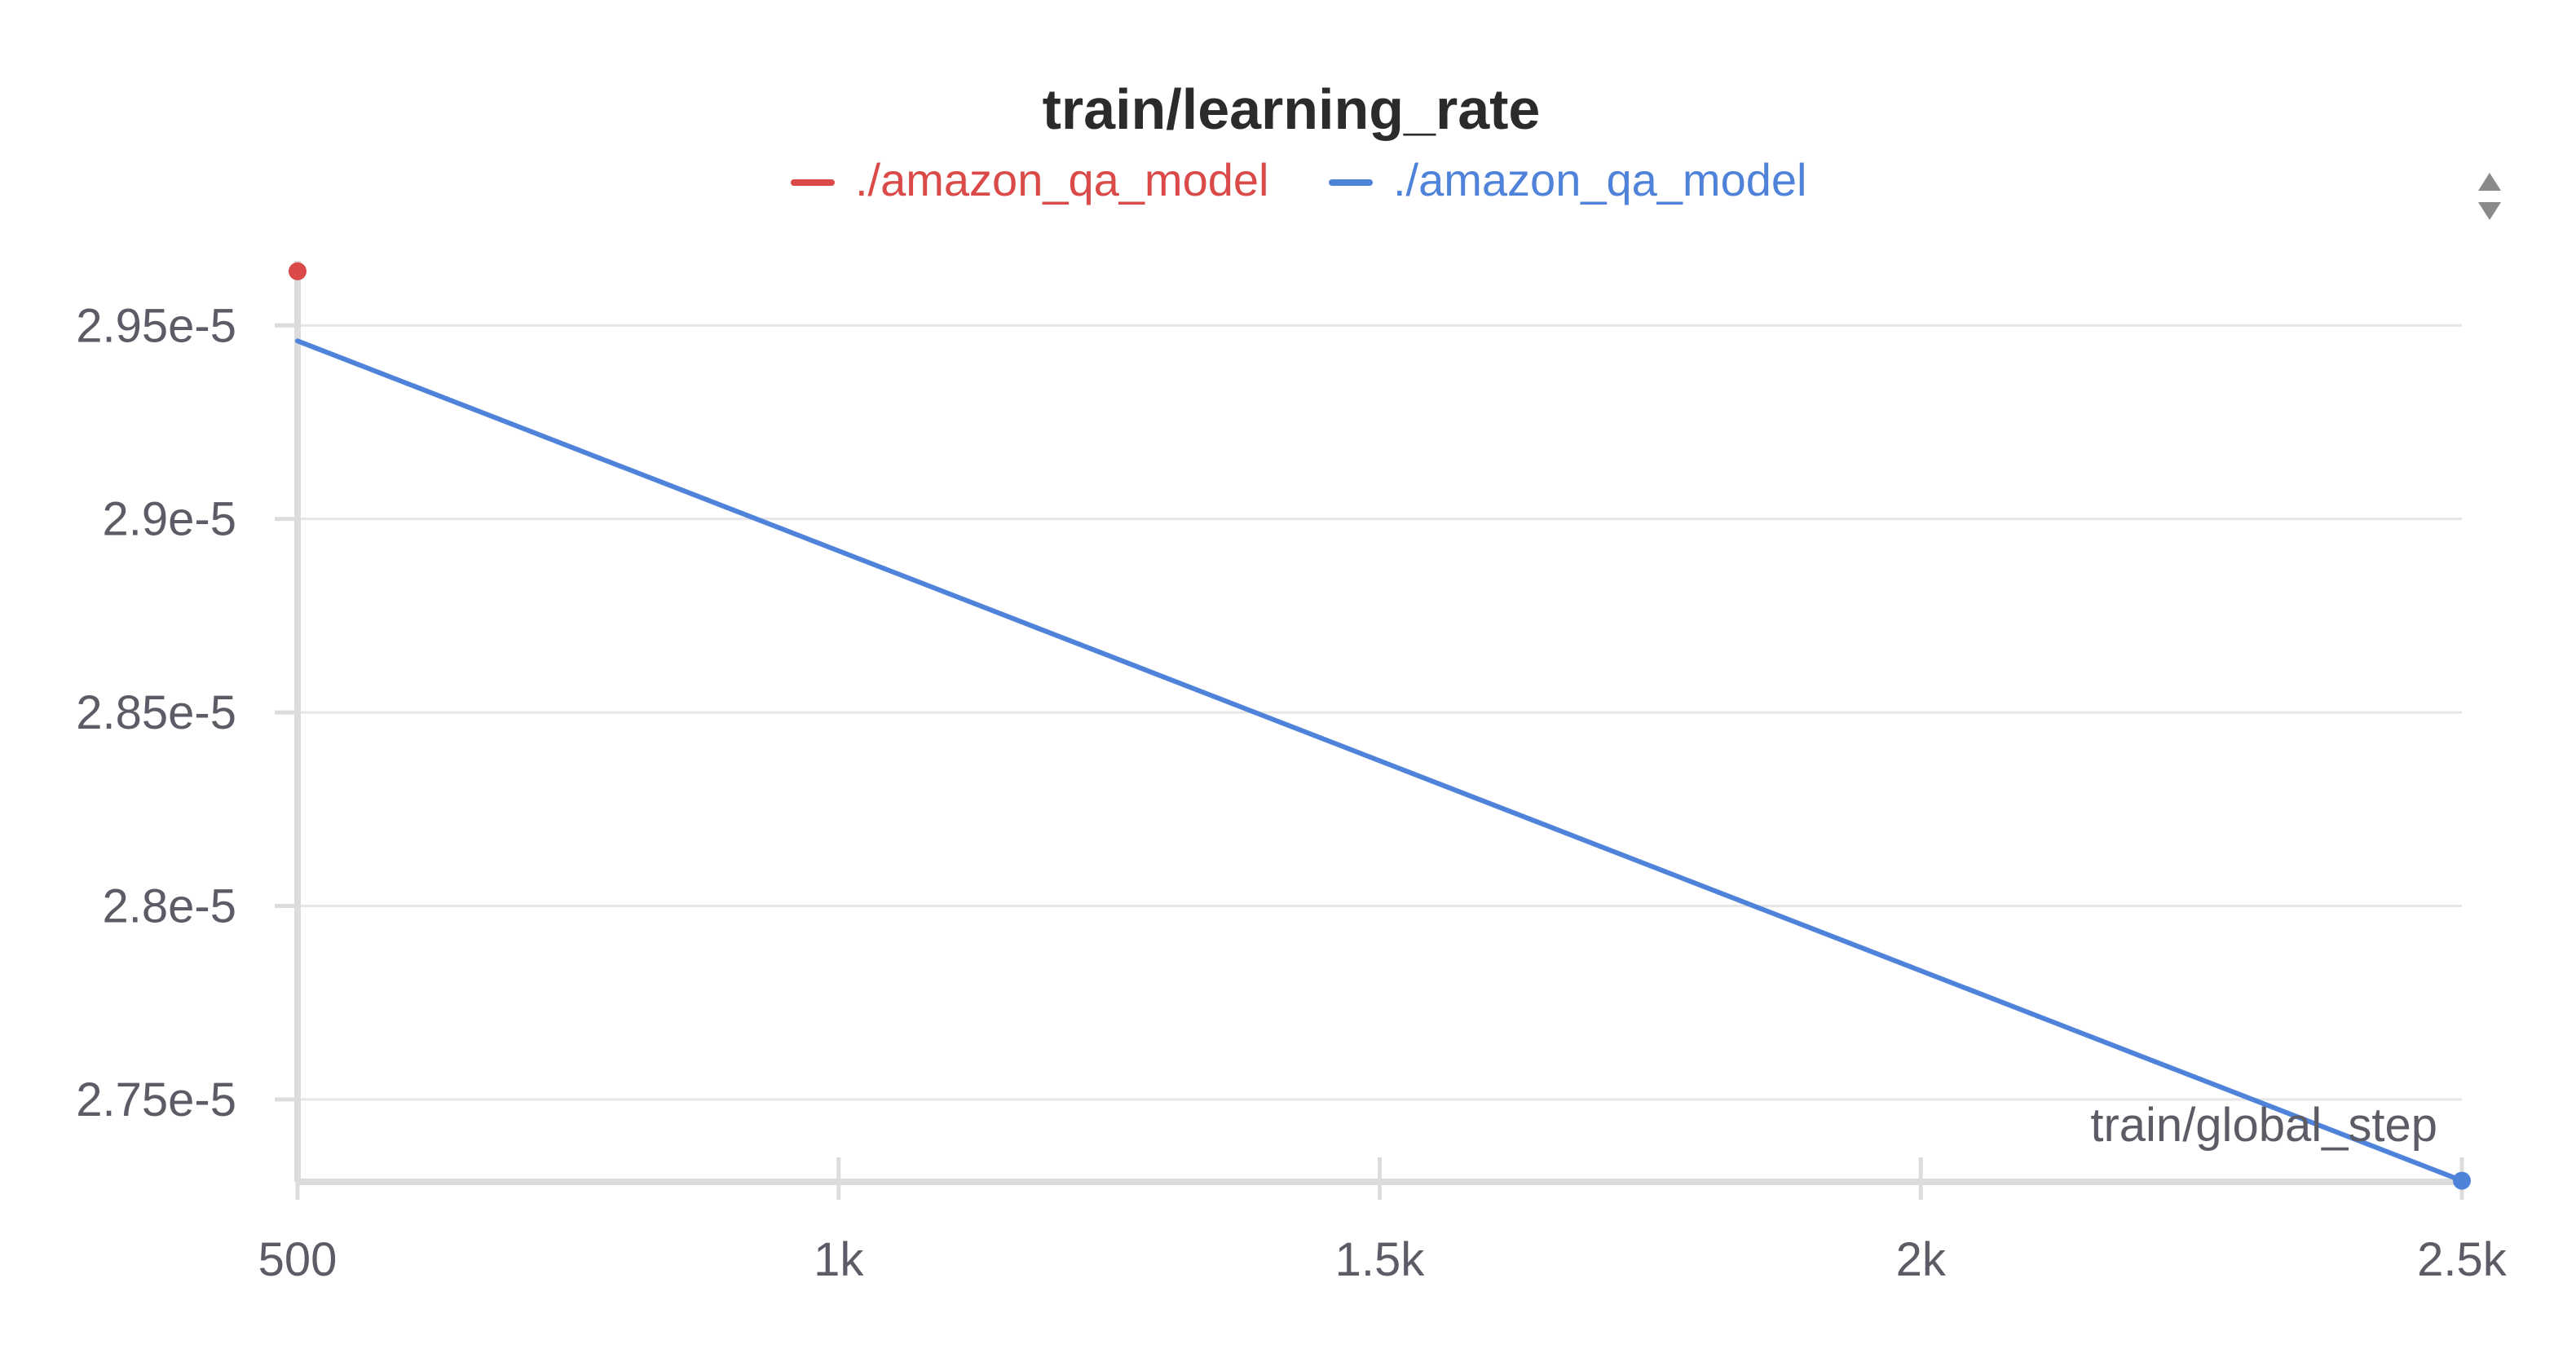 Image resolution: width=2576 pixels, height=1353 pixels. Describe the element at coordinates (156, 1099) in the screenshot. I see `y-tick-label: 2.75e-5` at that location.